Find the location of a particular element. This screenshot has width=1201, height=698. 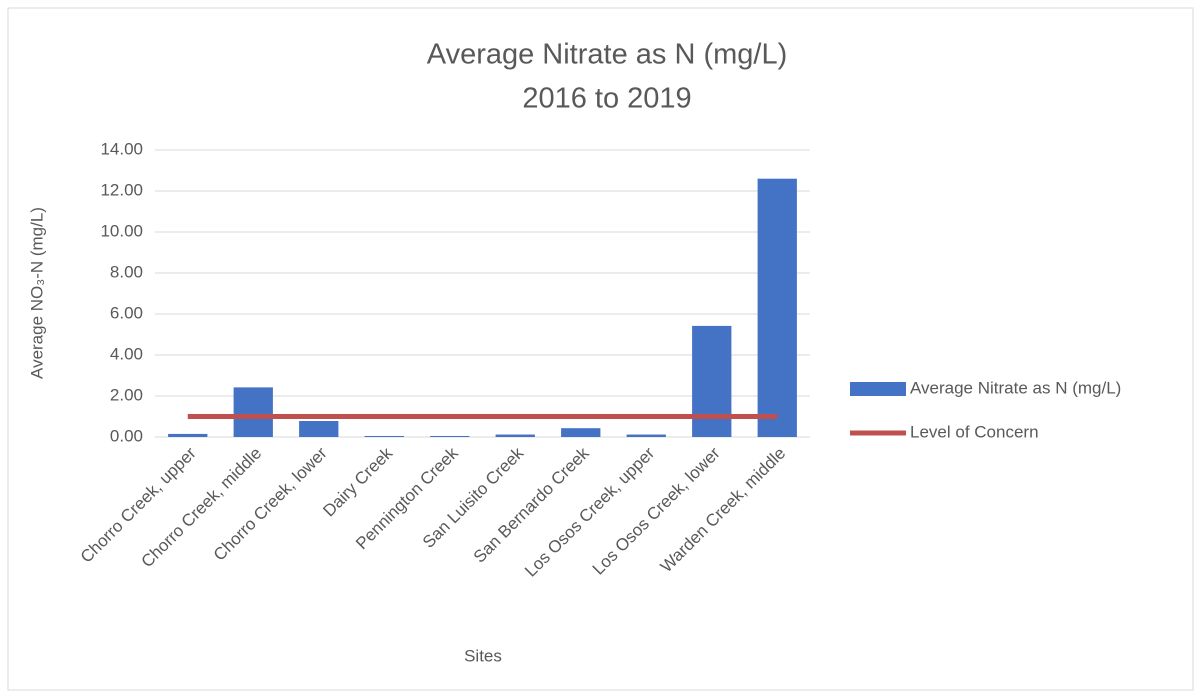

y-tick-label: 10.00 is located at coordinates (121, 230).